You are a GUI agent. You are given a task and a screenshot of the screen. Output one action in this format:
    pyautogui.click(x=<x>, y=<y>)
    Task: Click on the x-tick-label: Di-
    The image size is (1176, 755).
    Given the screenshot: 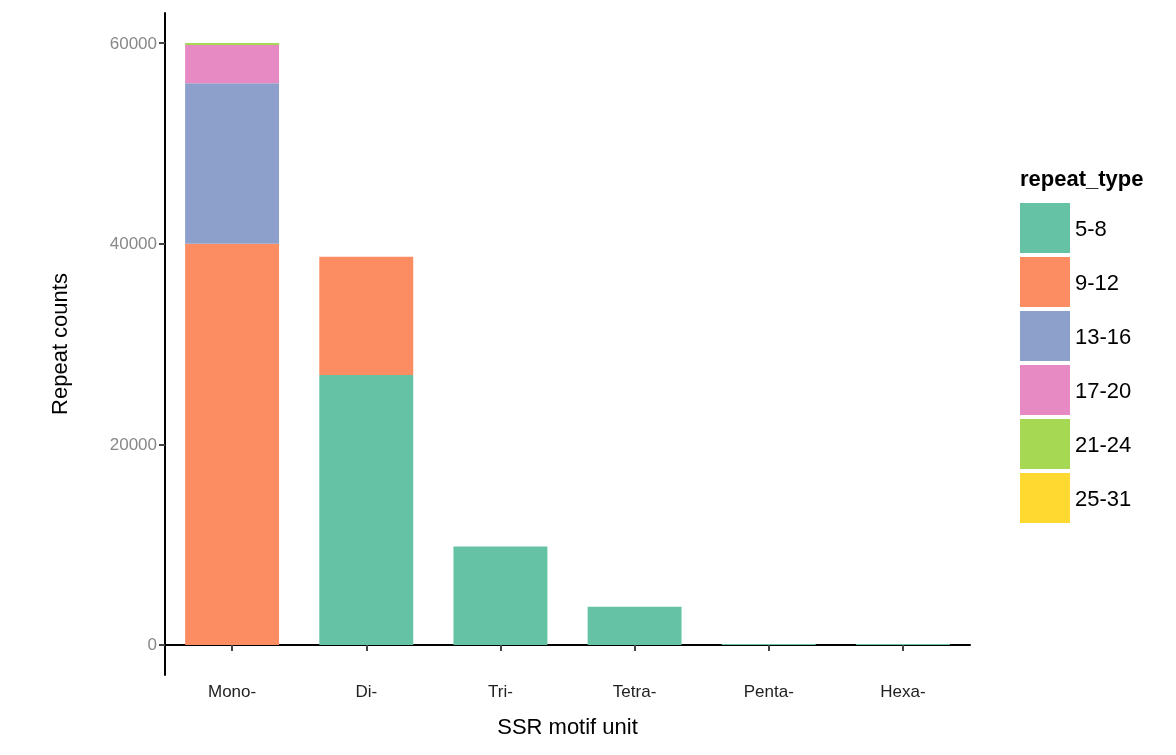 What is the action you would take?
    pyautogui.click(x=366, y=691)
    